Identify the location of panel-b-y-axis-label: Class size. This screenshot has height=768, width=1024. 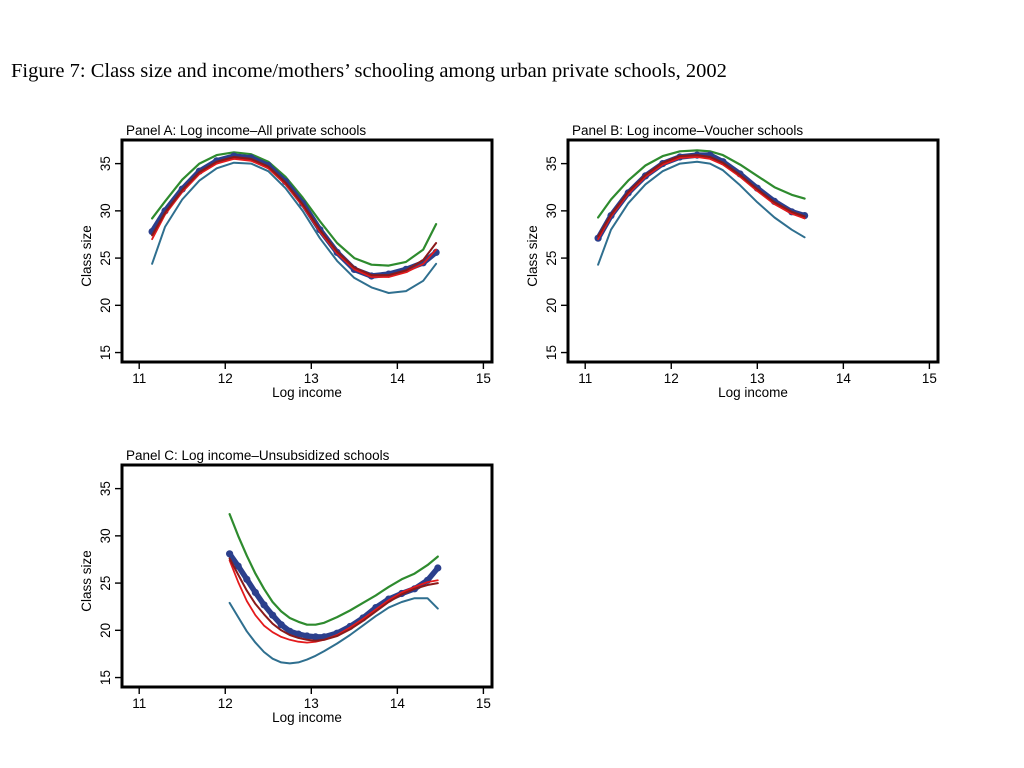
(532, 256).